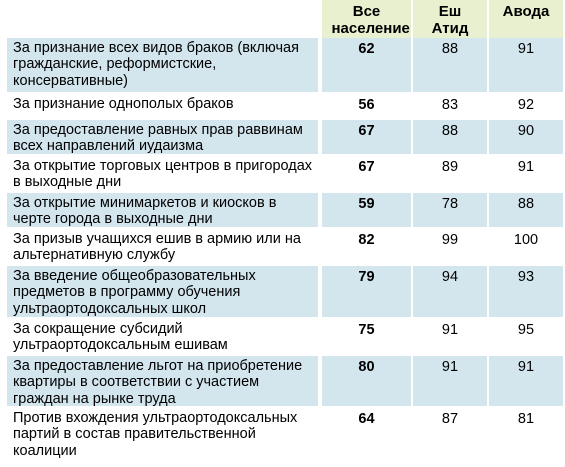  What do you see at coordinates (450, 167) in the screenshot?
I see `value-yesh-atid: 89` at bounding box center [450, 167].